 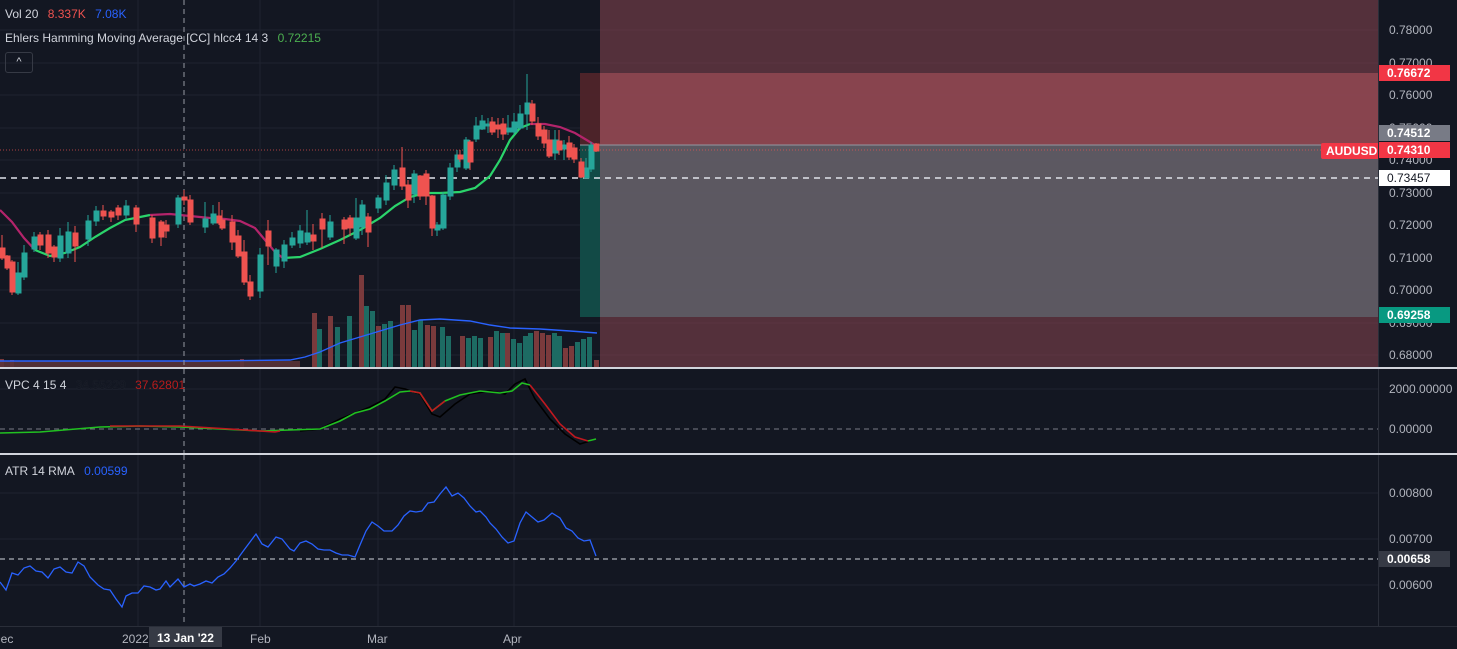 What do you see at coordinates (1411, 429) in the screenshot?
I see `vpc-tick: 0.00000` at bounding box center [1411, 429].